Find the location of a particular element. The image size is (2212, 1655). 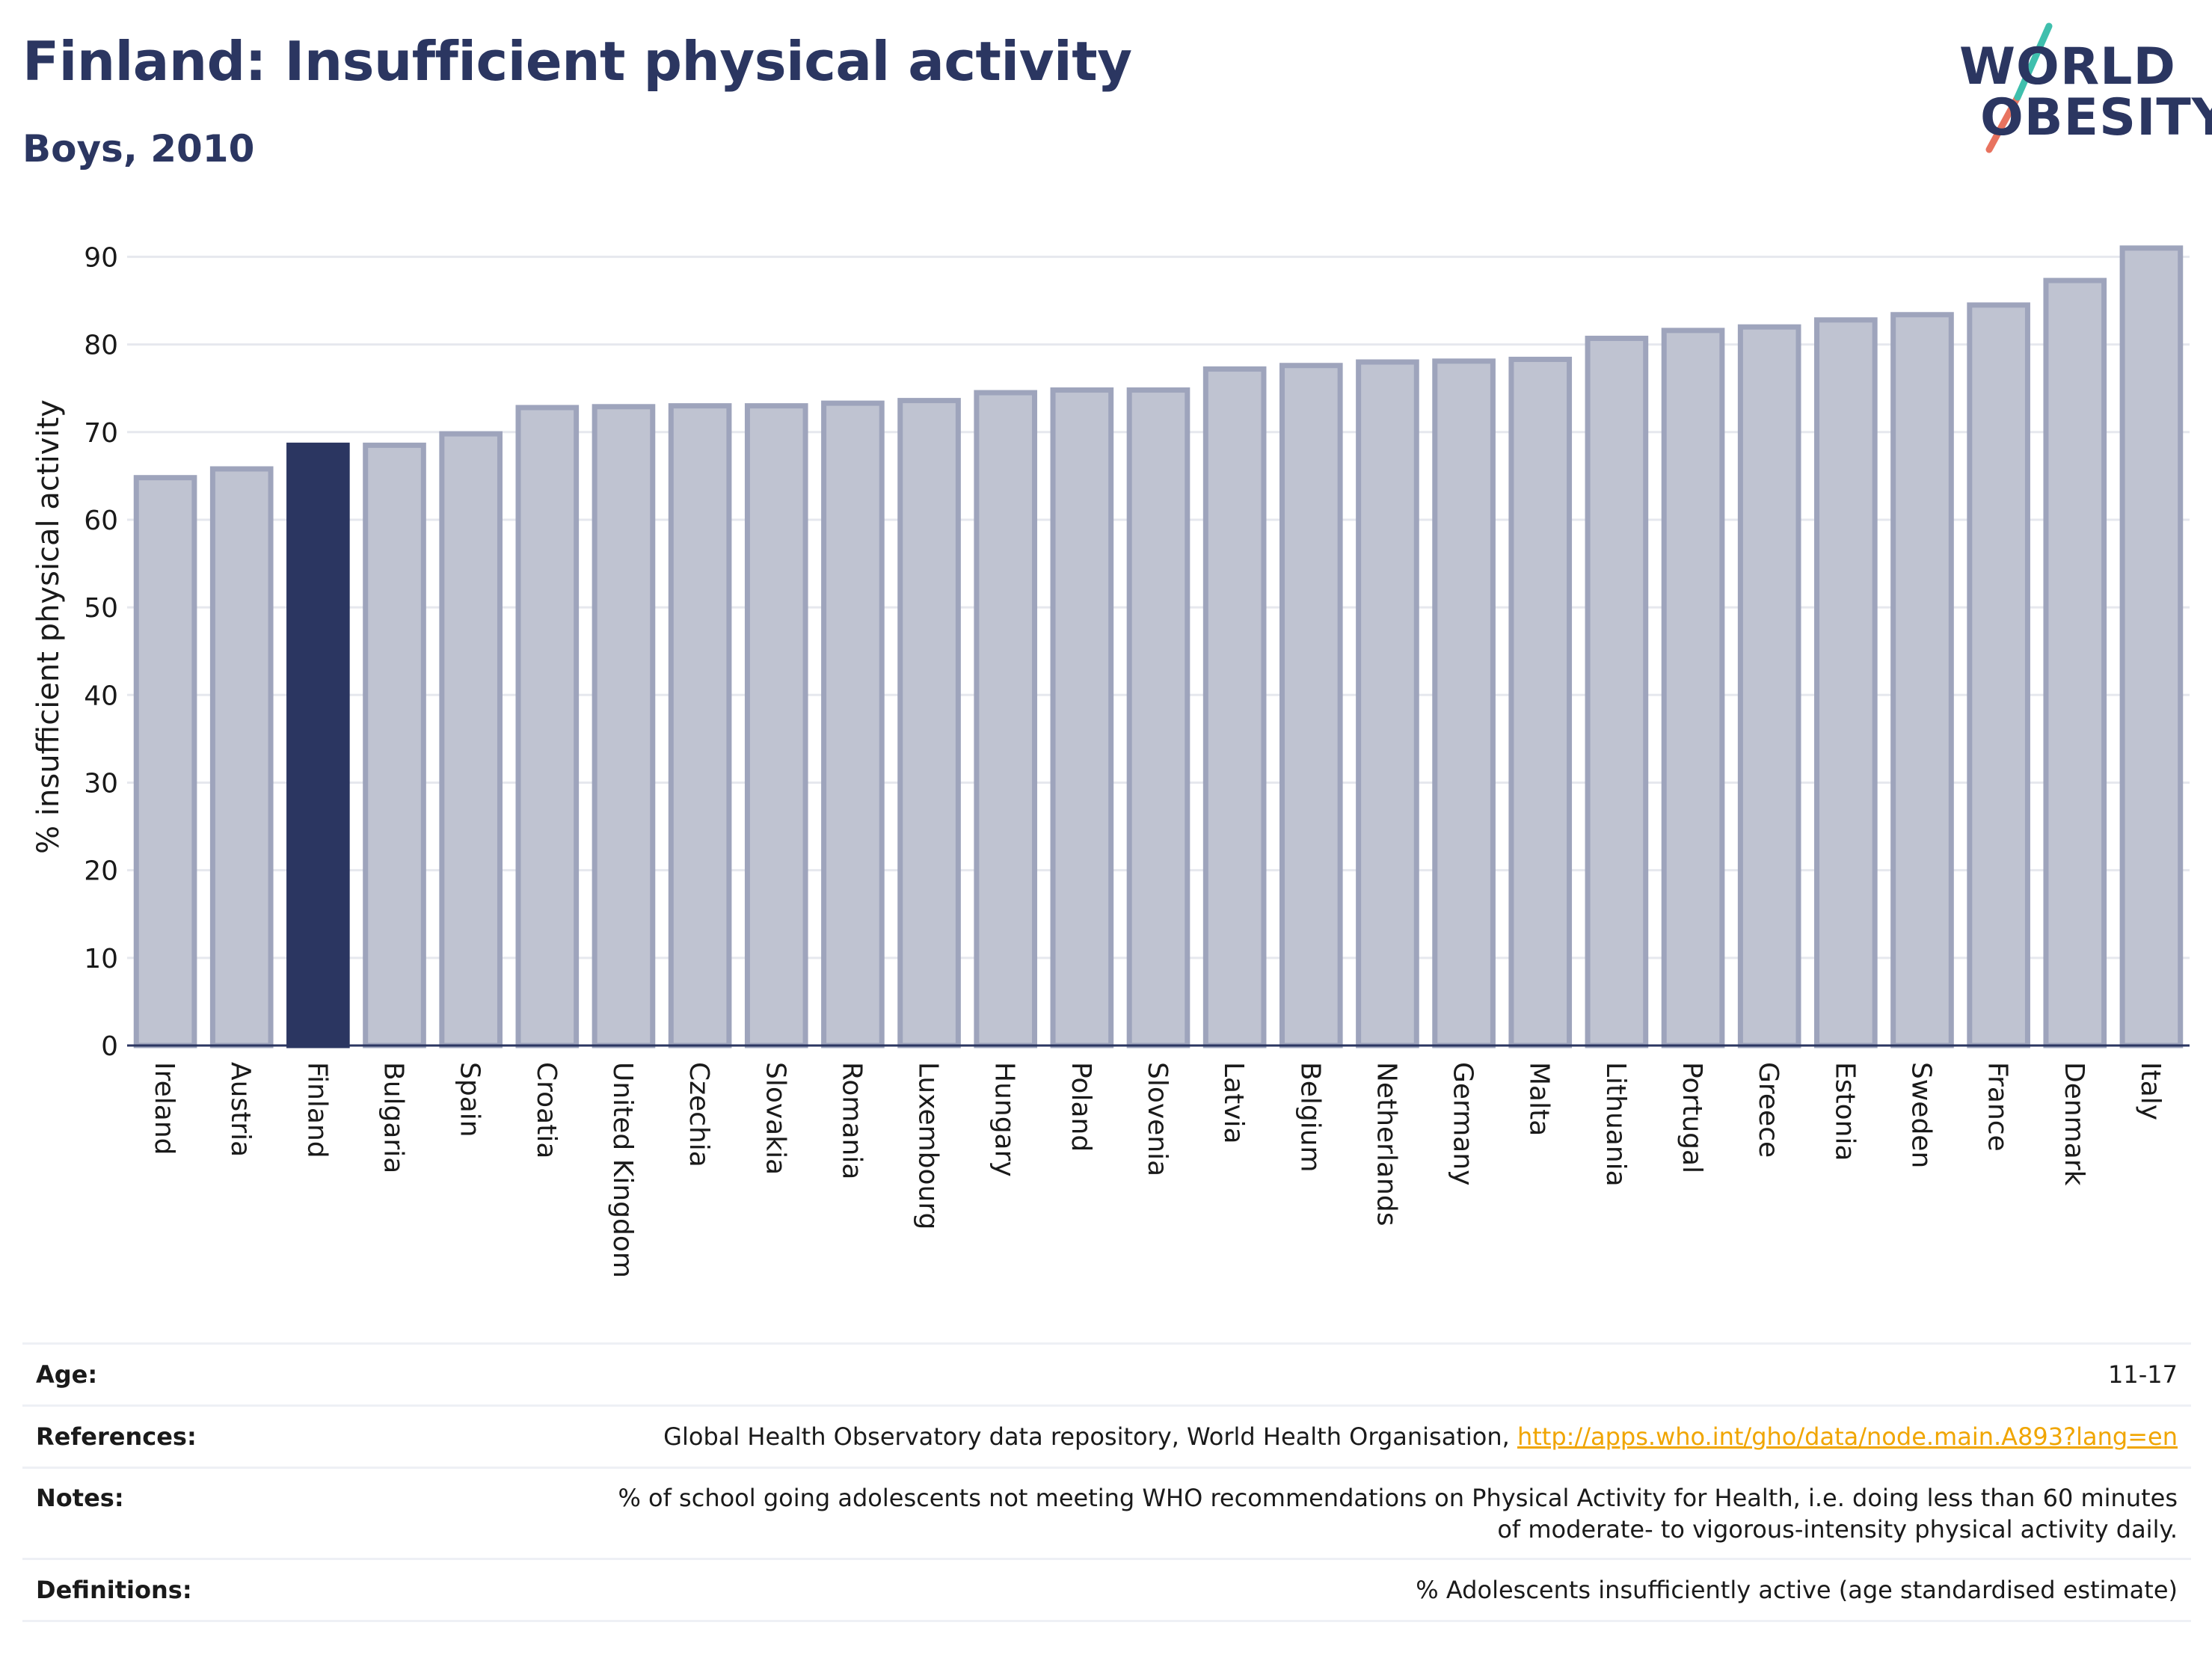

x-tick-label: Greece is located at coordinates (1768, 1110).